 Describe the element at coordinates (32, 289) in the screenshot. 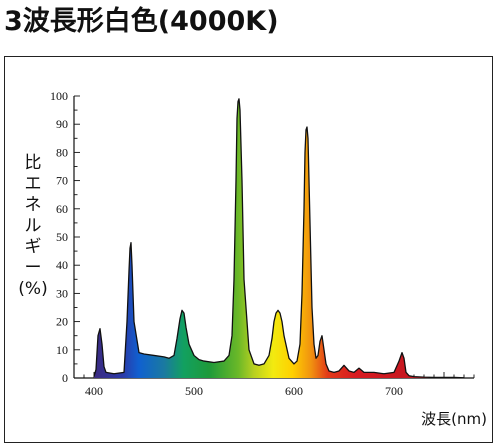

I see `y-axis-label-char: (%)` at that location.